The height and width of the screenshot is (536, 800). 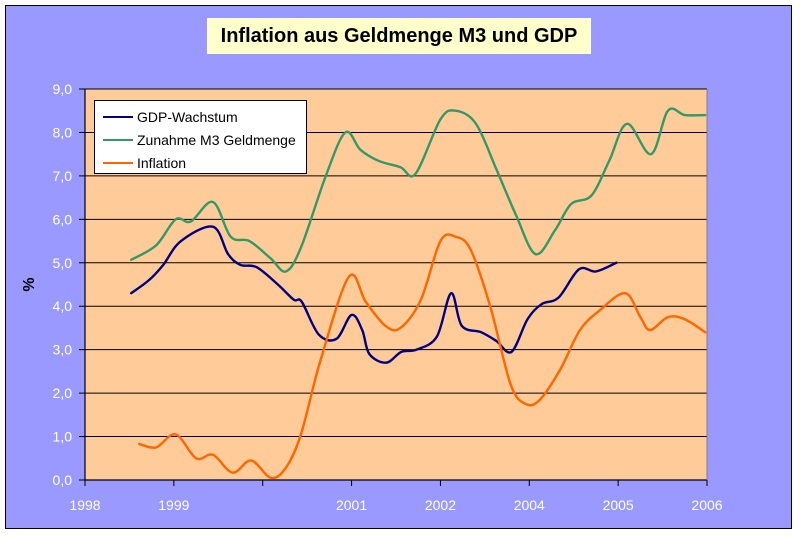 What do you see at coordinates (63, 132) in the screenshot?
I see `y-tick-label: 8,0` at bounding box center [63, 132].